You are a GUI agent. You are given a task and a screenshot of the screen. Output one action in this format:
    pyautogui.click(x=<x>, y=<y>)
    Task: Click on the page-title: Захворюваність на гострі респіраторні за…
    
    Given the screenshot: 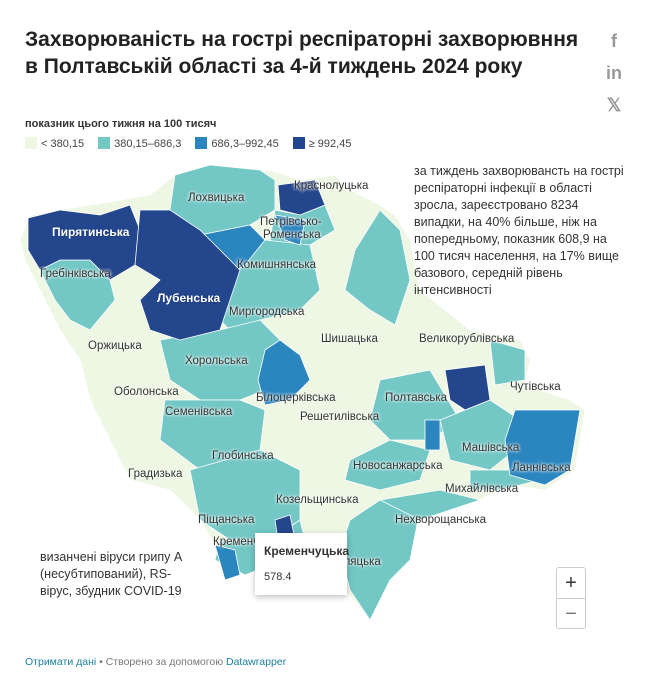 What is the action you would take?
    pyautogui.click(x=302, y=53)
    